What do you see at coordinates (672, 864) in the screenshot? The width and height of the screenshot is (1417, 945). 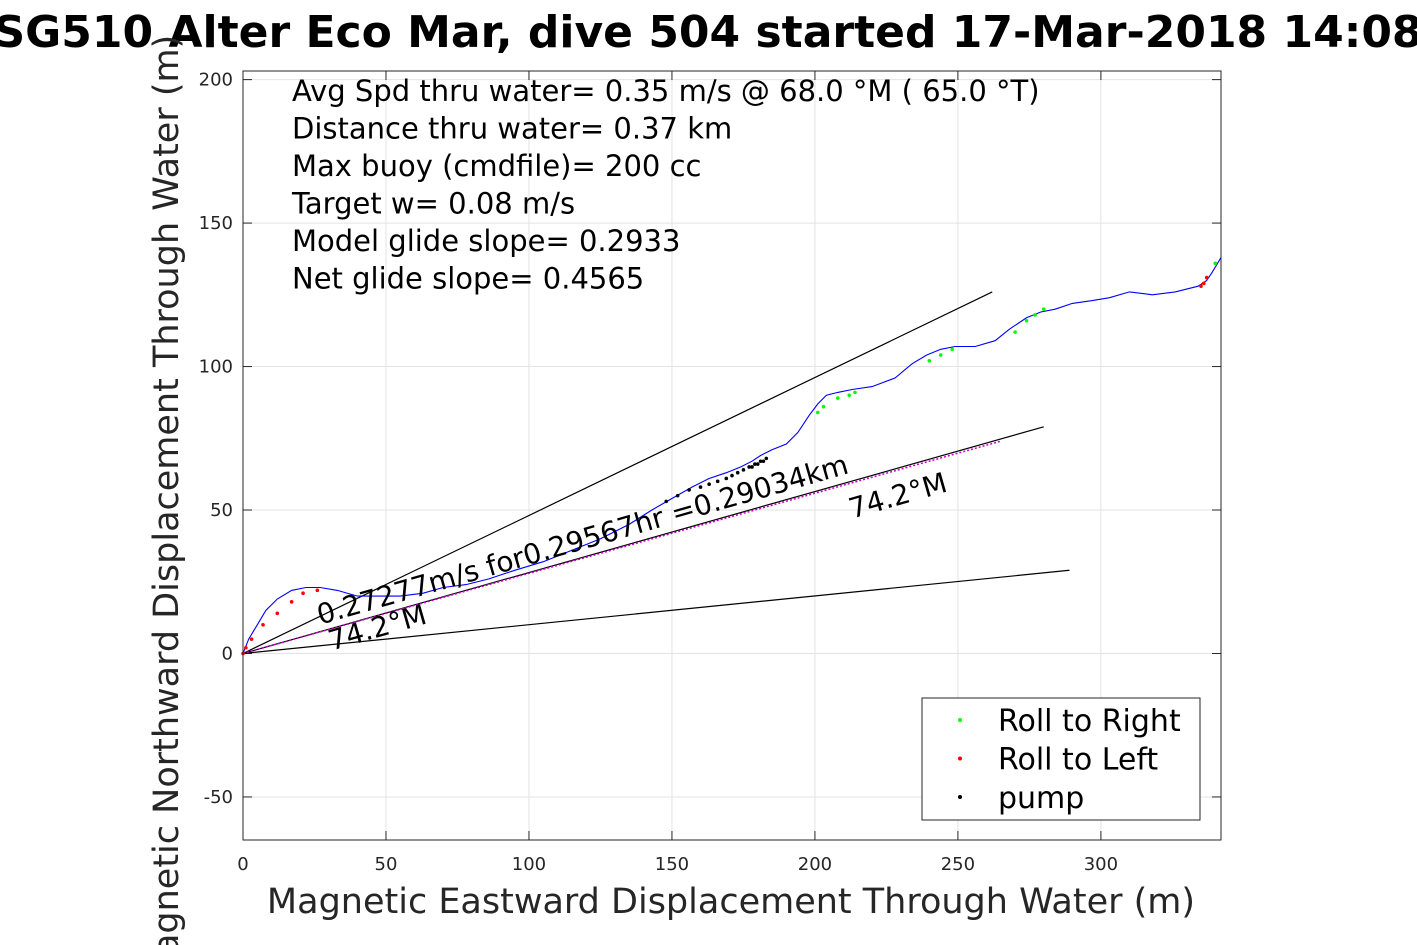 I see `x-tick-label: 150` at bounding box center [672, 864].